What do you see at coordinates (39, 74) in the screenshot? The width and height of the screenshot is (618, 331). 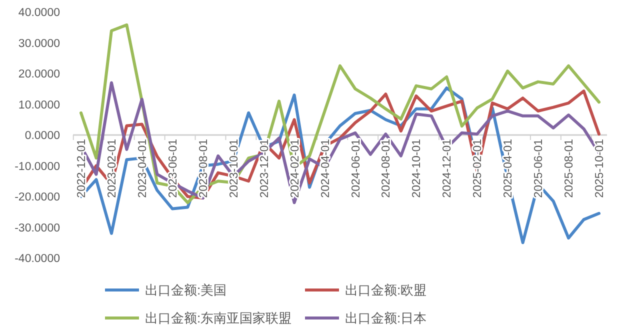 I see `y-tick-label: 20.0000` at bounding box center [39, 74].